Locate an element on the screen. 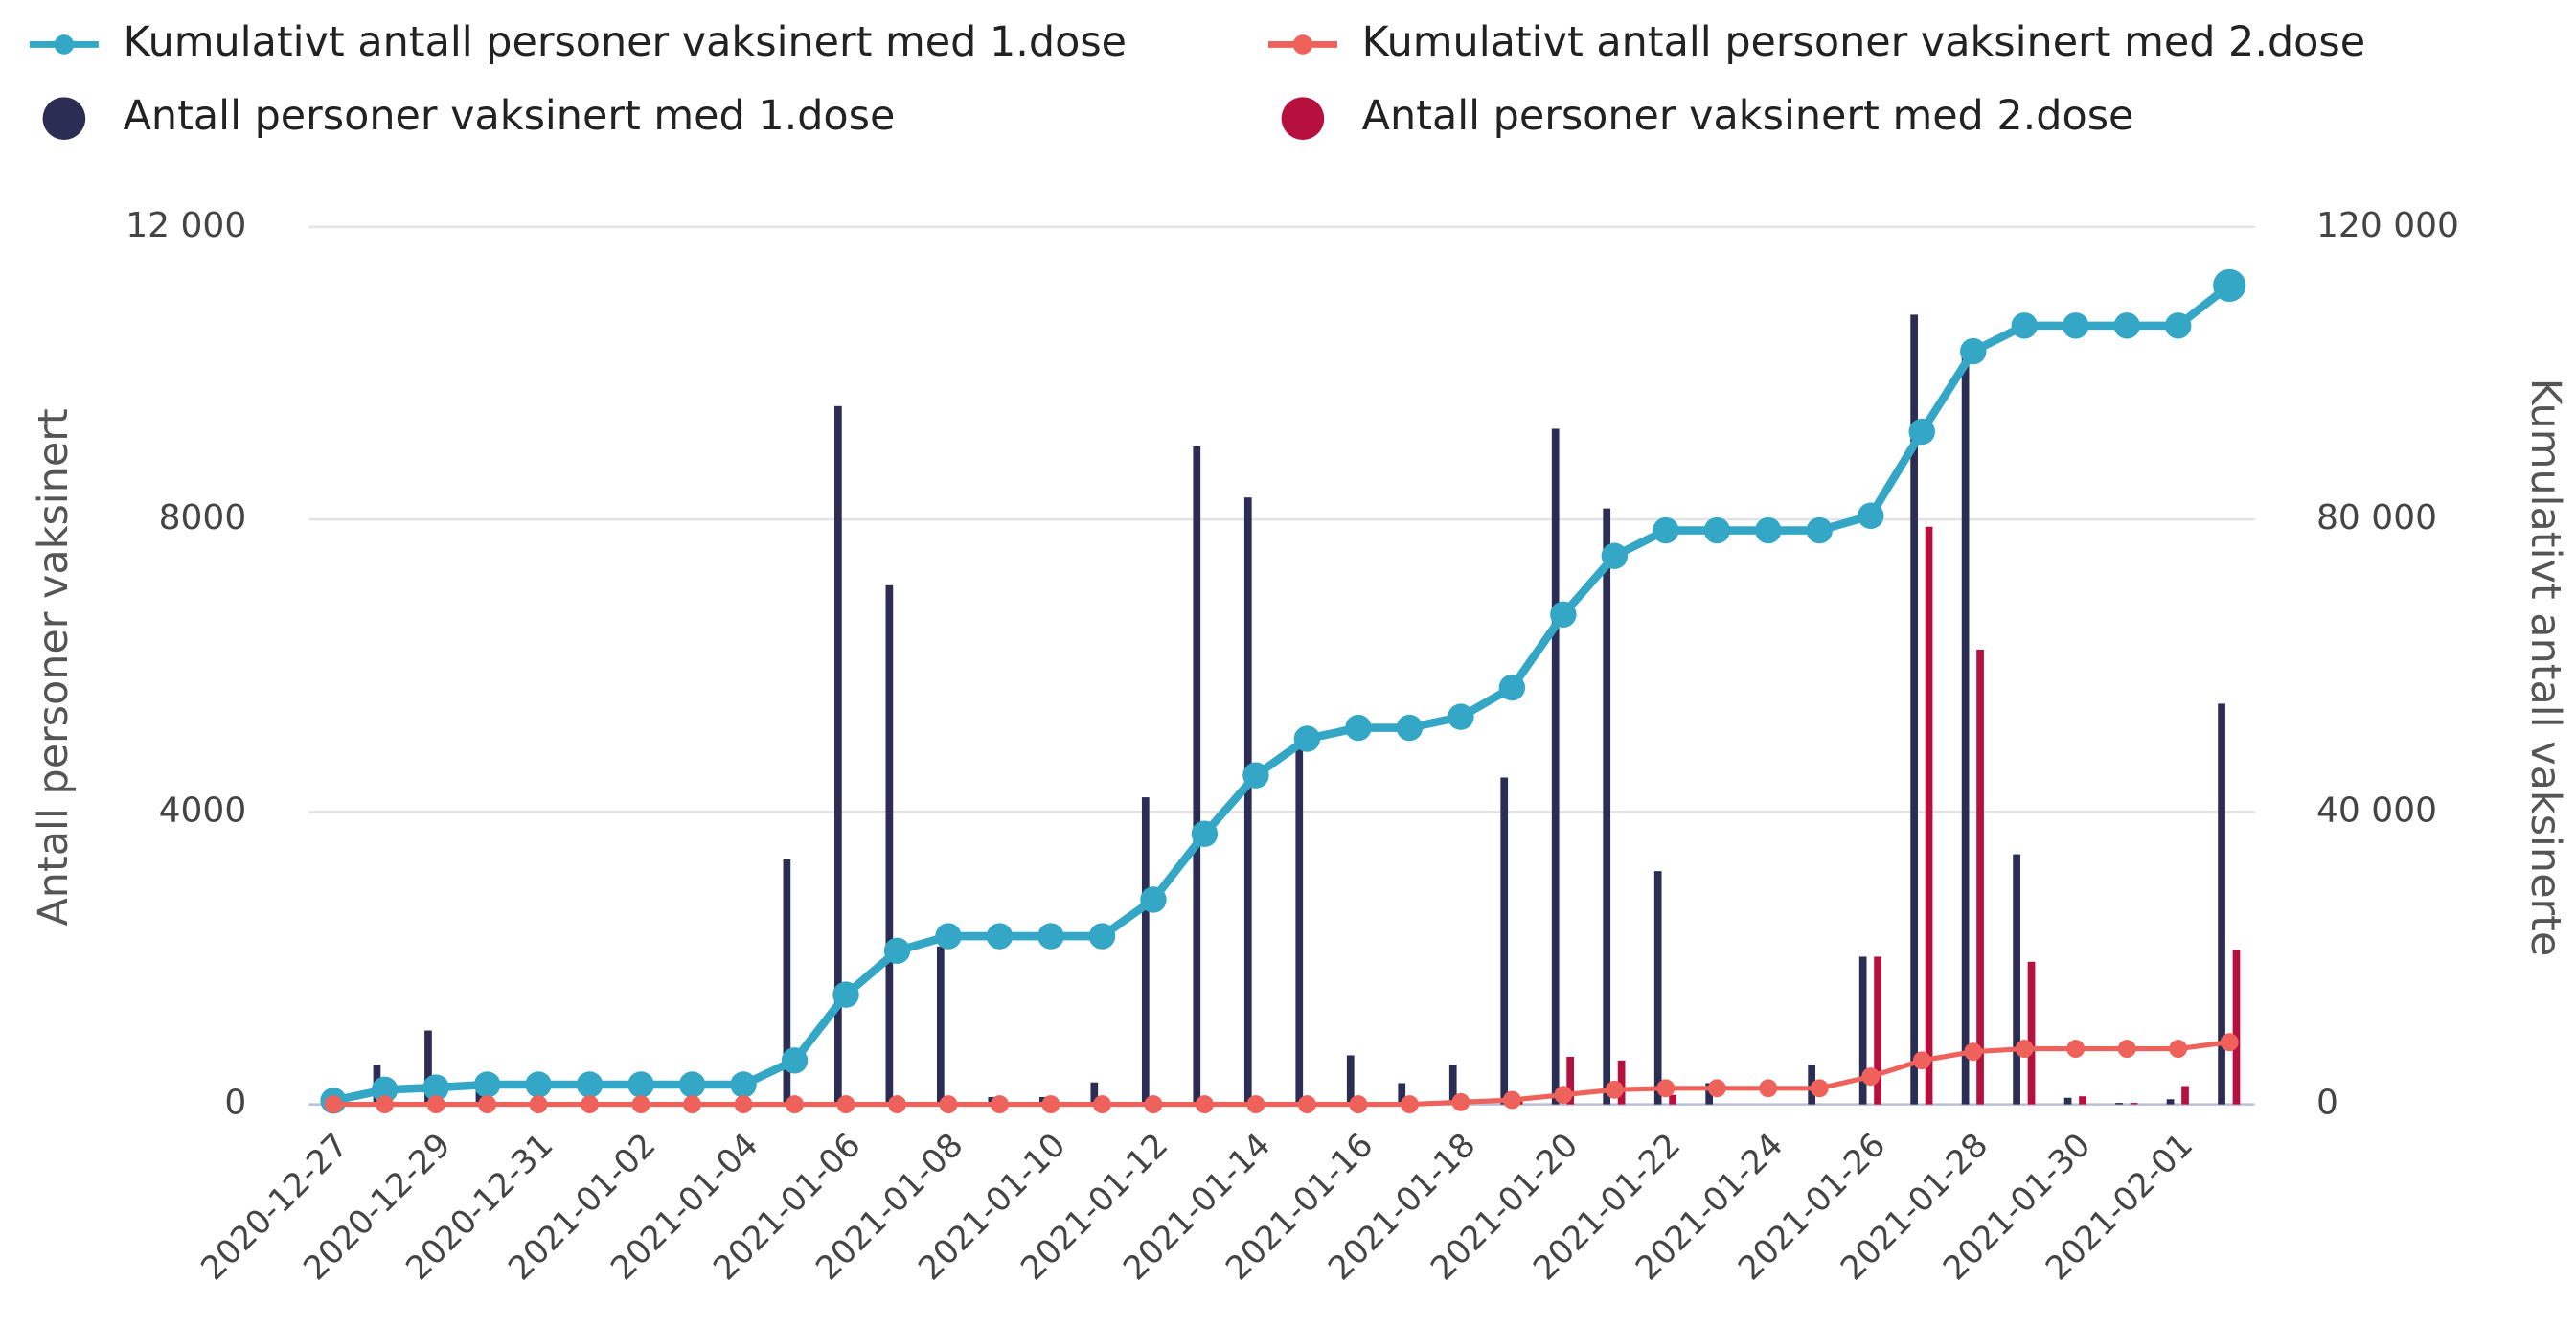 The width and height of the screenshot is (2576, 1328). legend-label: Antall personer vaksinert med 1.dose is located at coordinates (510, 116).